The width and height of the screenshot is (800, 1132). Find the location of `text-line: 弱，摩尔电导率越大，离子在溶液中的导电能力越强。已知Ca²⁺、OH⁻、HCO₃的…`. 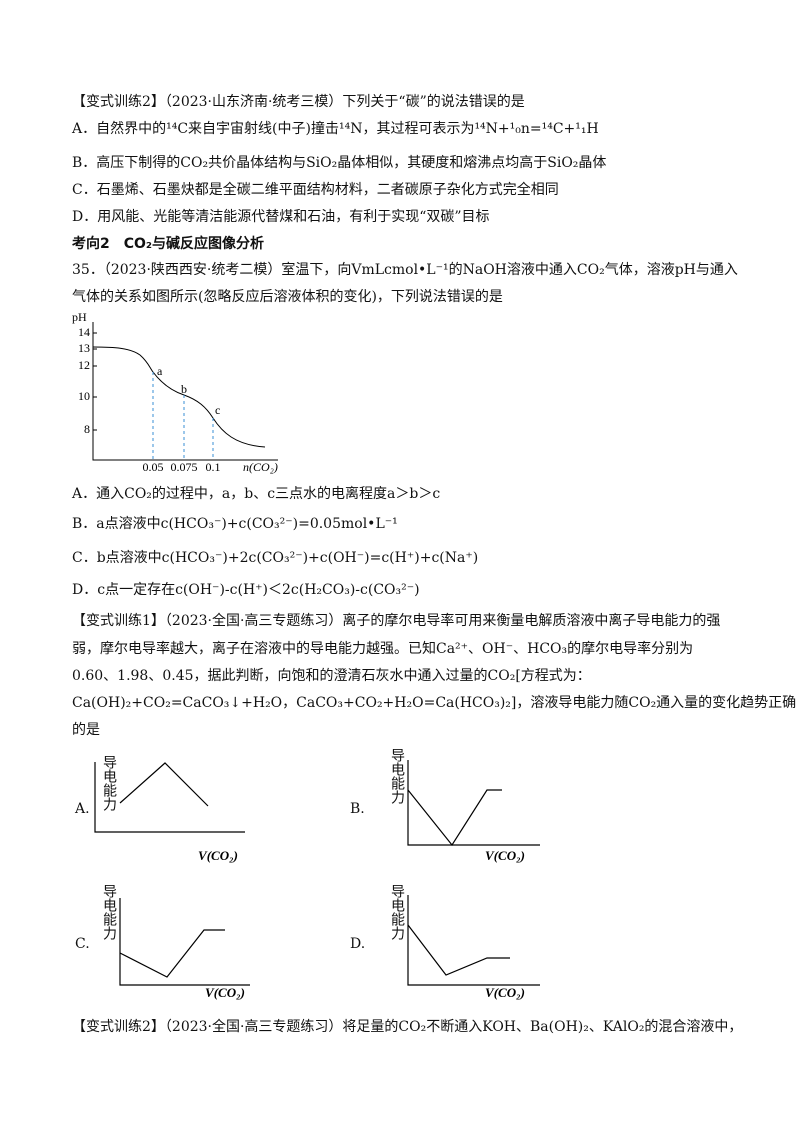

text-line: 弱，摩尔电导率越大，离子在溶液中的导电能力越强。已知Ca²⁺、OH⁻、HCO₃的… is located at coordinates (383, 649).